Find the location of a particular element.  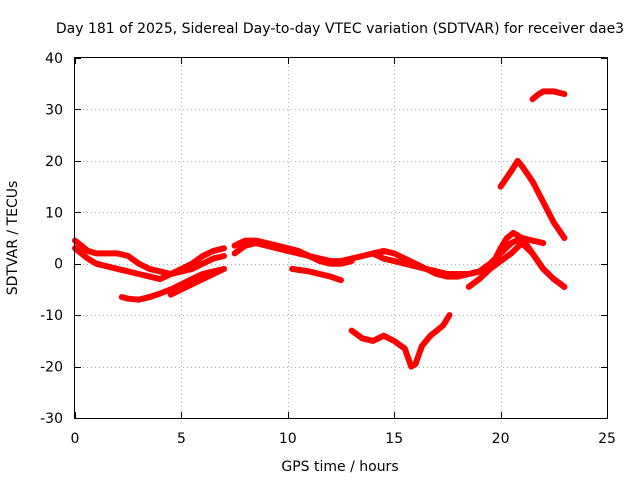

x-tick-label: 20 is located at coordinates (501, 439).